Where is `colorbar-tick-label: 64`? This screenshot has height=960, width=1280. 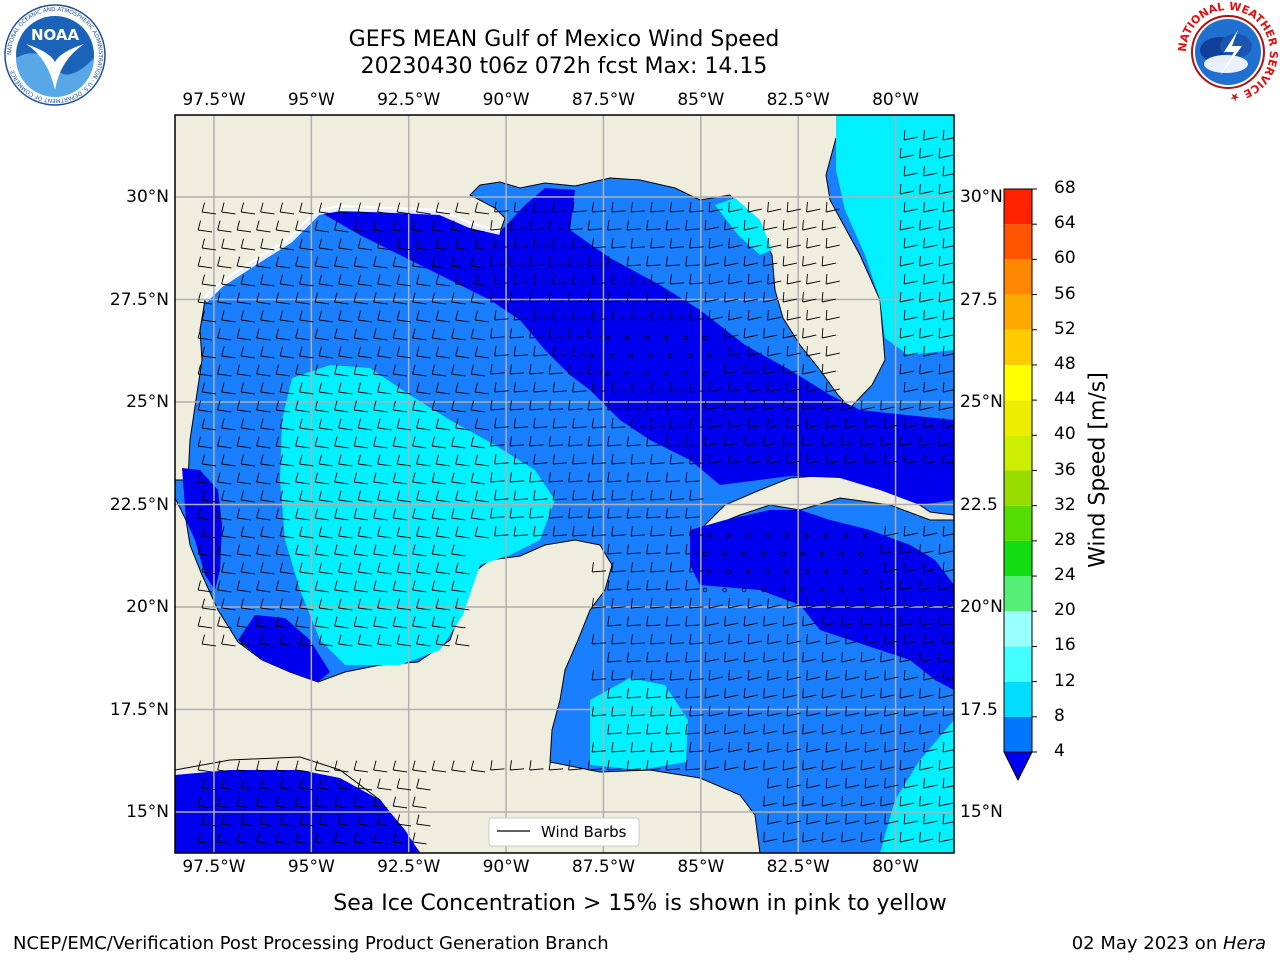 colorbar-tick-label: 64 is located at coordinates (1065, 223).